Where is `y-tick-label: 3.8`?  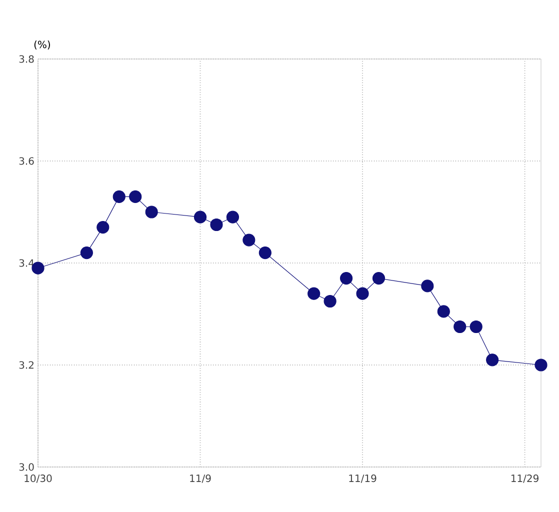
y-tick-label: 3.8 is located at coordinates (26, 59).